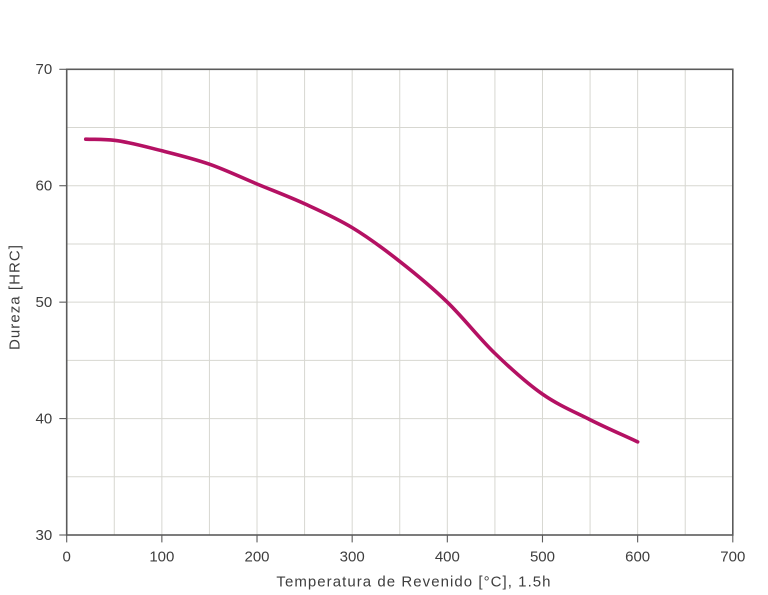  Describe the element at coordinates (542, 557) in the screenshot. I see `x-tick-label: 500` at that location.